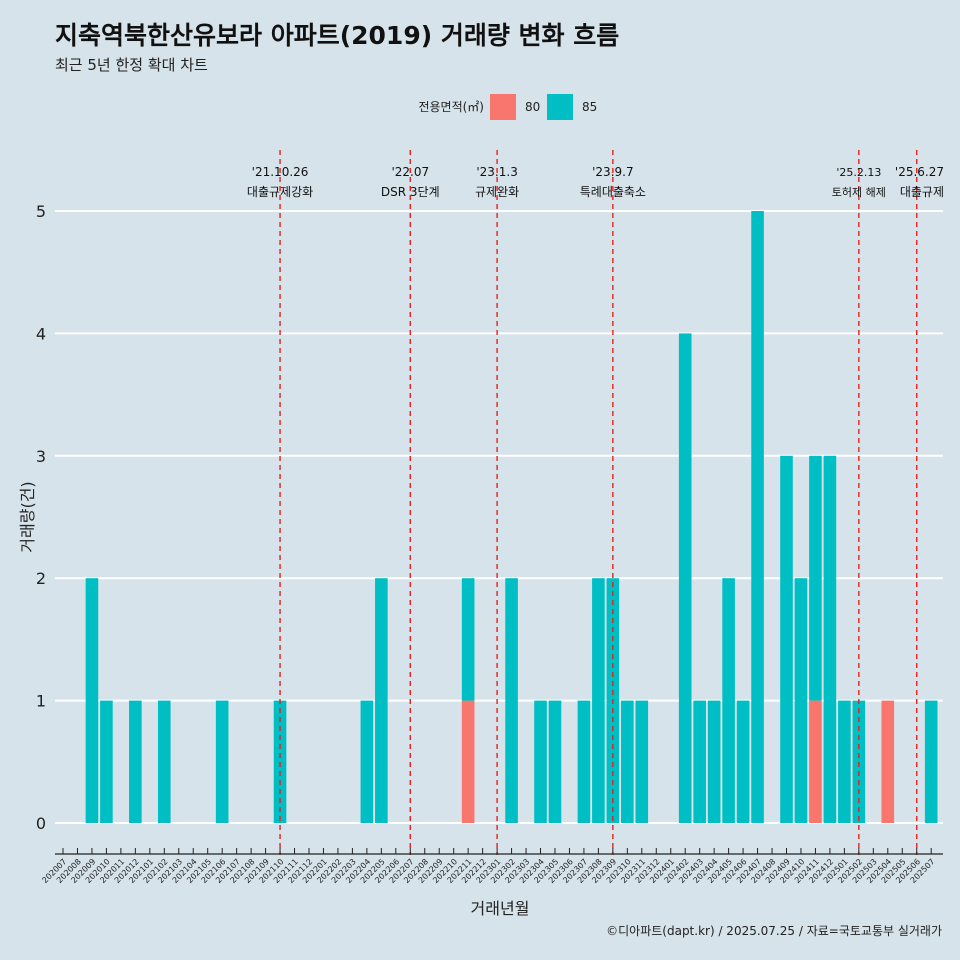 The width and height of the screenshot is (960, 960). Describe the element at coordinates (859, 192) in the screenshot. I see `event-label-202502: 토허제 해제` at that location.